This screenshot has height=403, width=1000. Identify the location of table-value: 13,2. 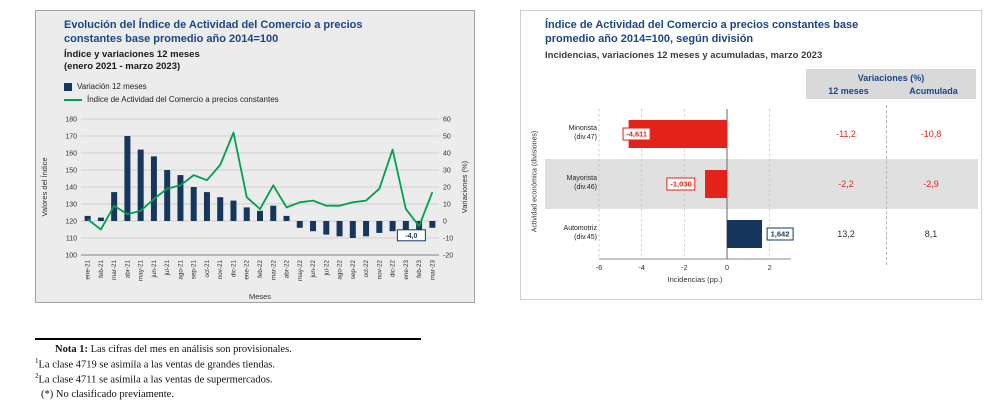
(846, 234).